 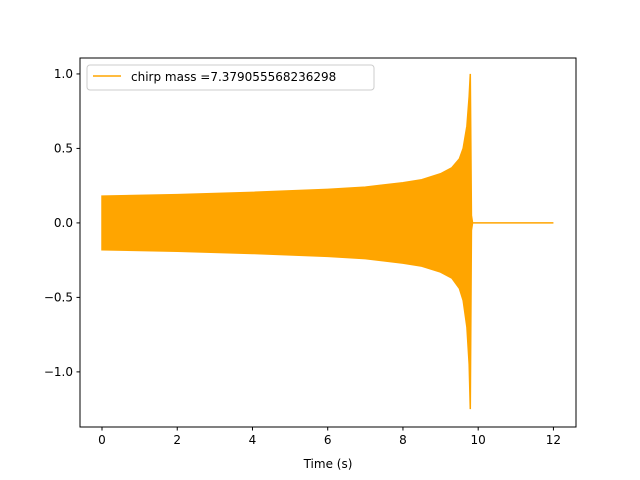 I want to click on y-tick-label: 0.5, so click(x=63, y=148).